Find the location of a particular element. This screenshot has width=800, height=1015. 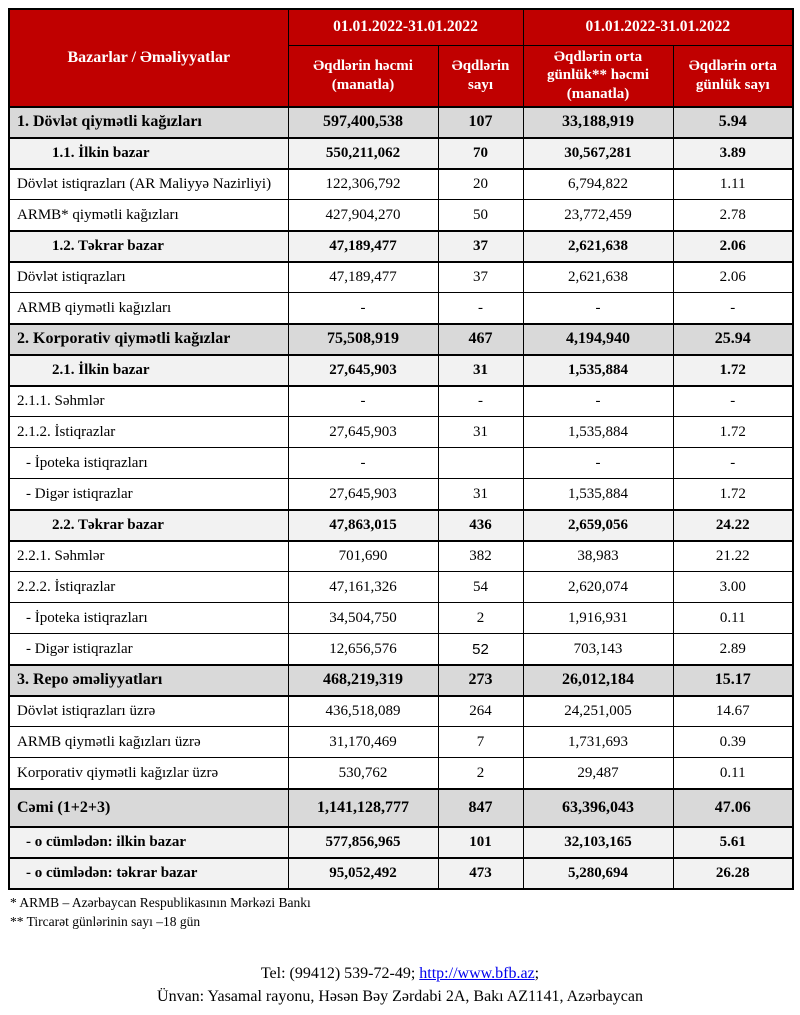

cell-avg-daily-volume: 32,103,165 is located at coordinates (598, 842).